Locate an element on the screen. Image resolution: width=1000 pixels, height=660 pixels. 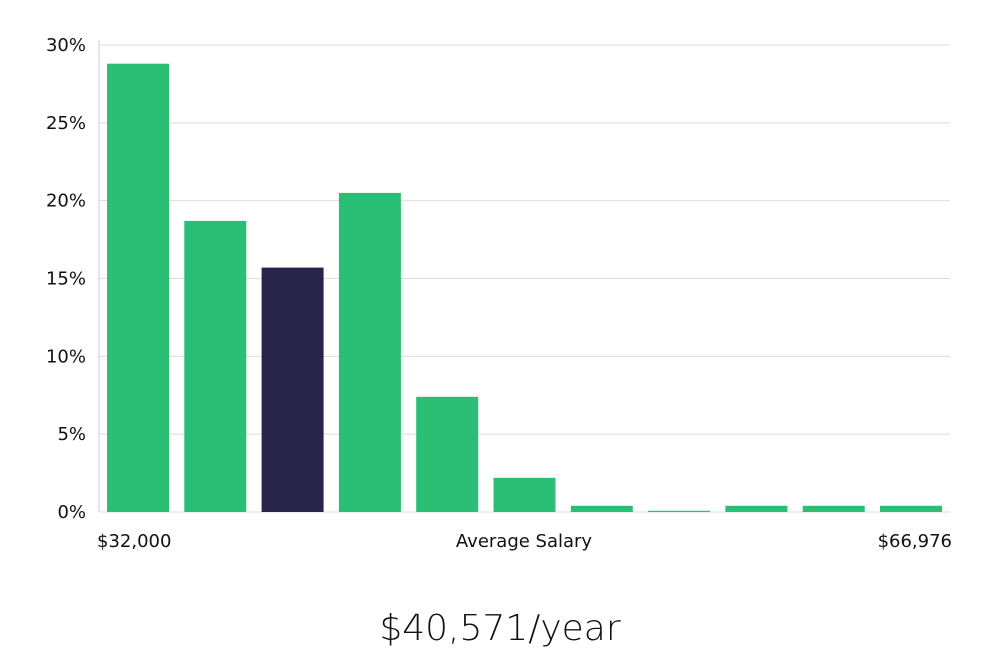
y-tick-label: 30% is located at coordinates (66, 45).